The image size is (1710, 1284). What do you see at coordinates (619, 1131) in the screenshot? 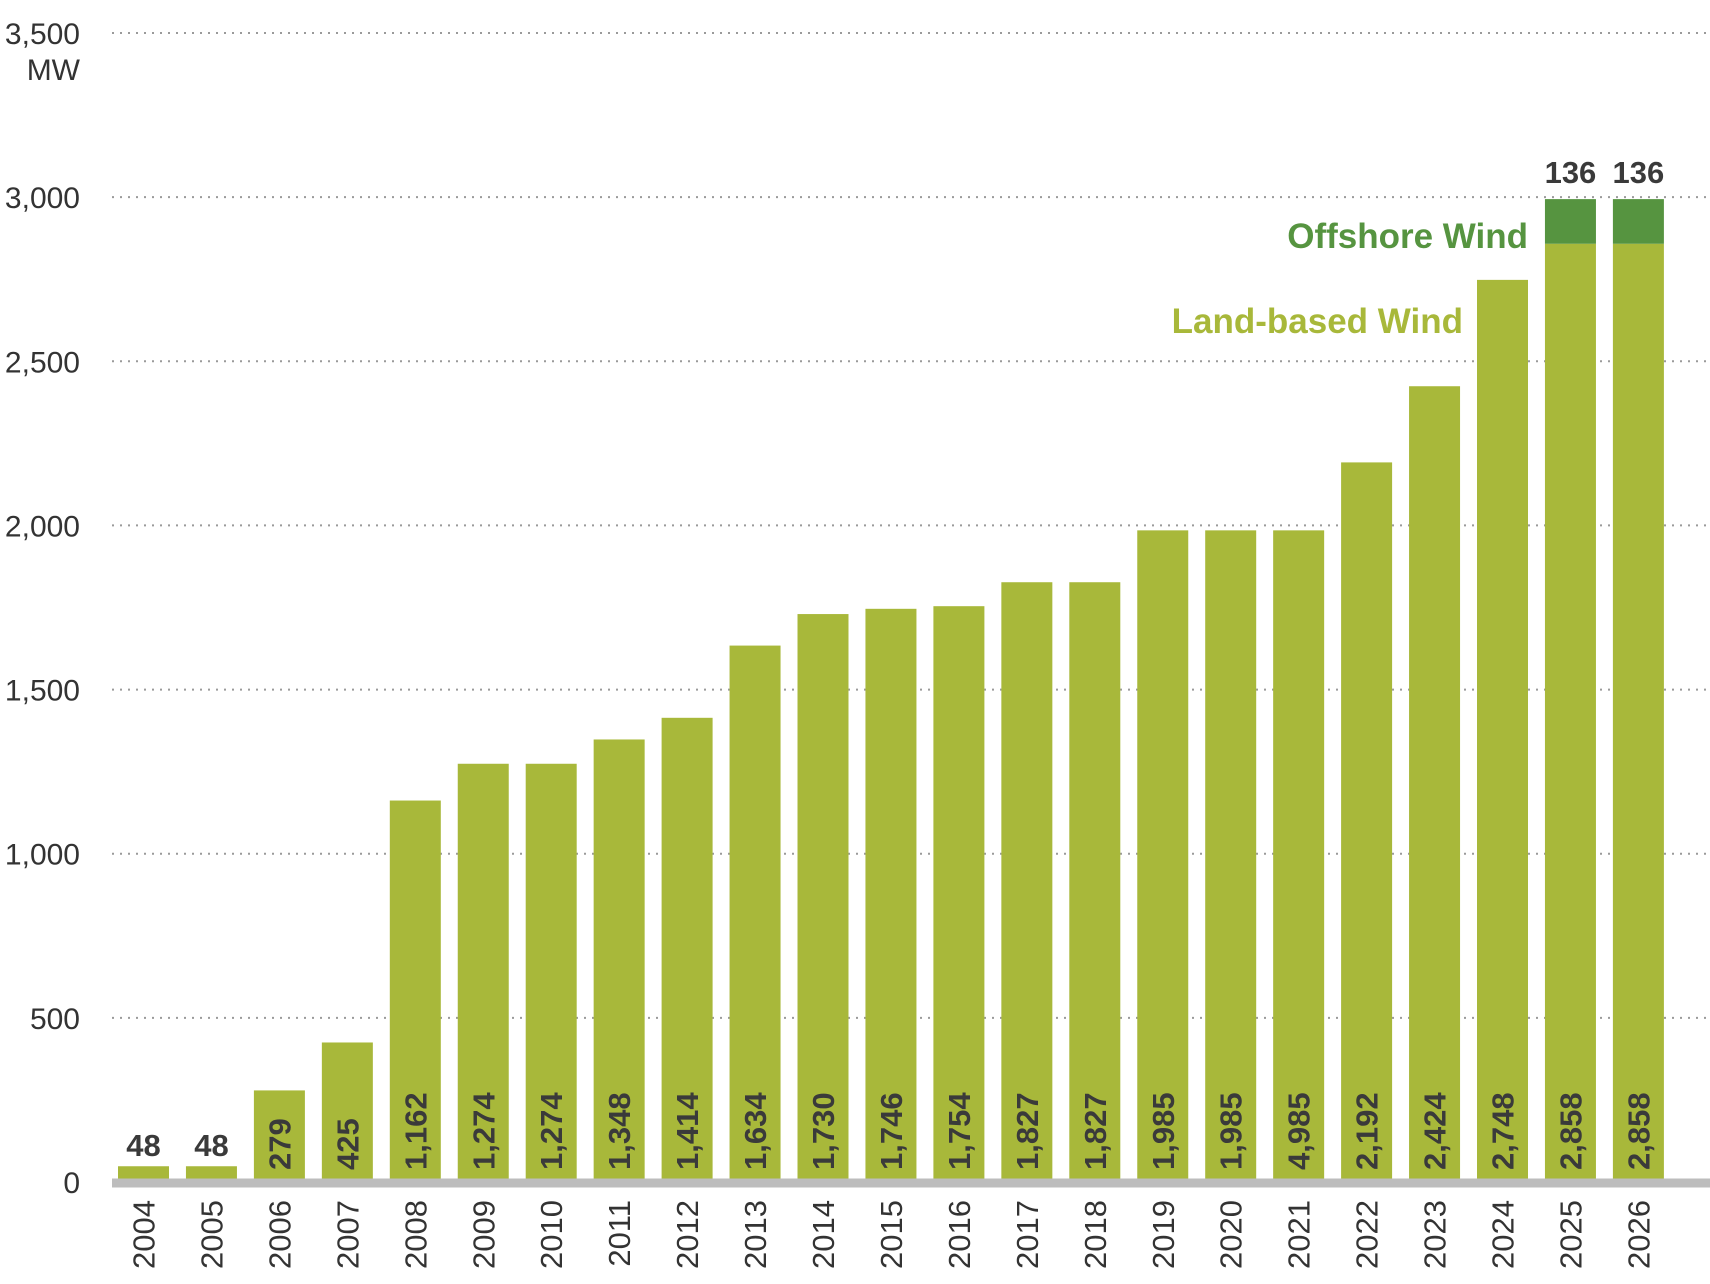
I see `data-label-land: 1,348` at bounding box center [619, 1131].